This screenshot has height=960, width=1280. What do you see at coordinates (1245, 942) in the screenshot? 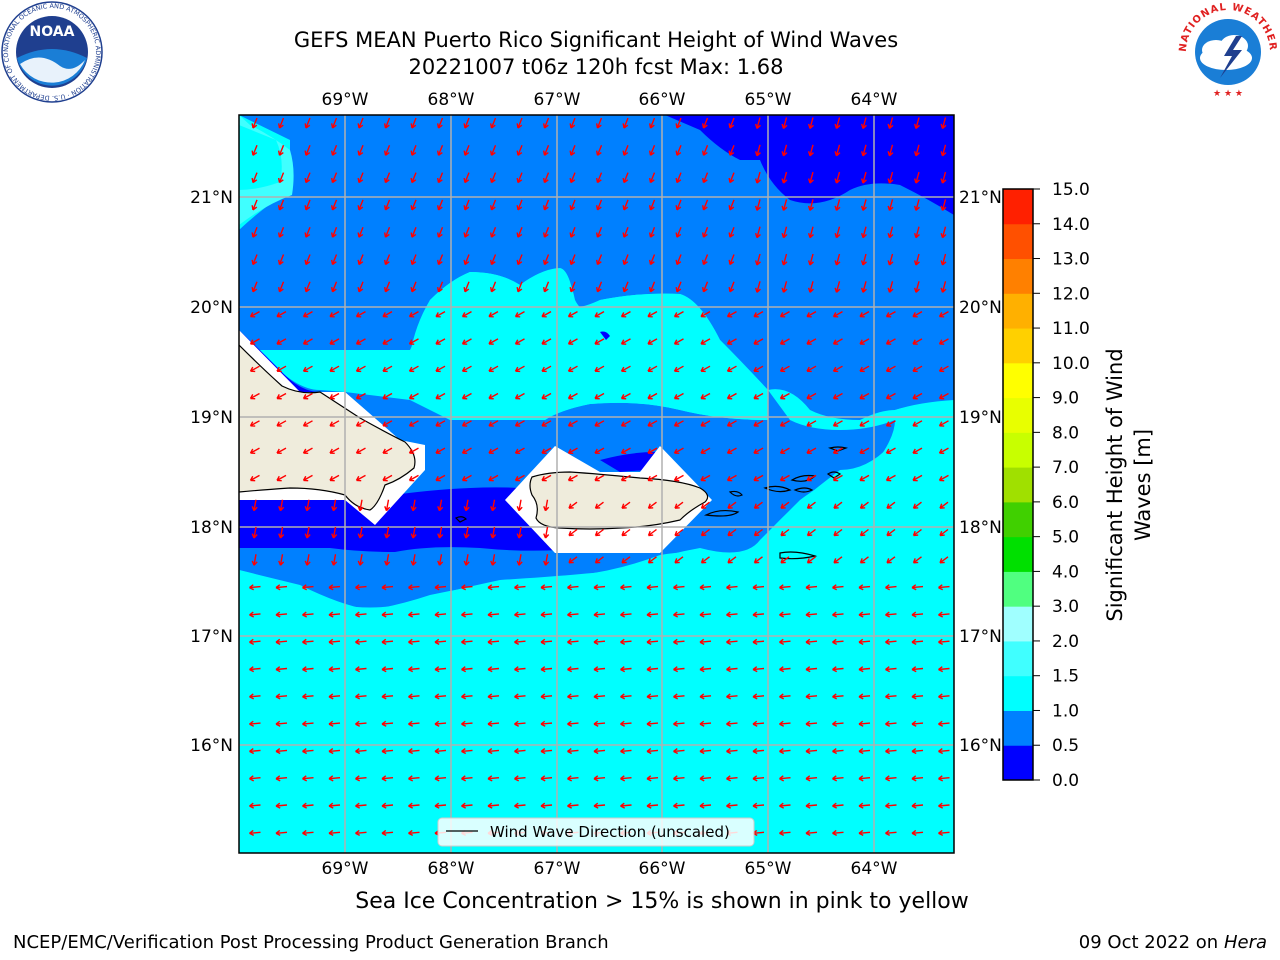
I see `footer-machine: Hera` at bounding box center [1245, 942].